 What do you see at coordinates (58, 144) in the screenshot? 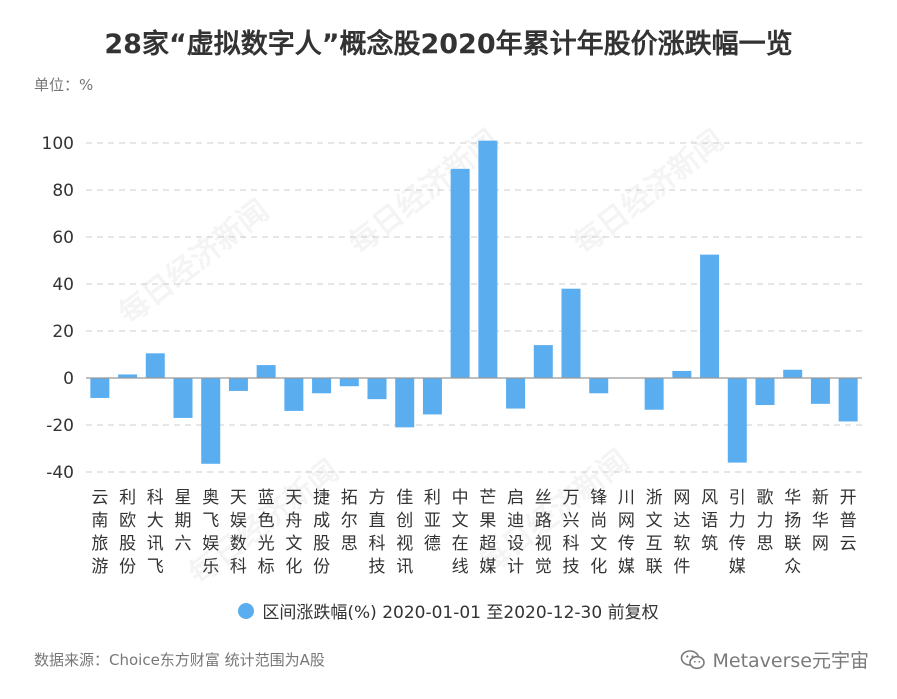
I see `y-tick-label: 100` at bounding box center [58, 144].